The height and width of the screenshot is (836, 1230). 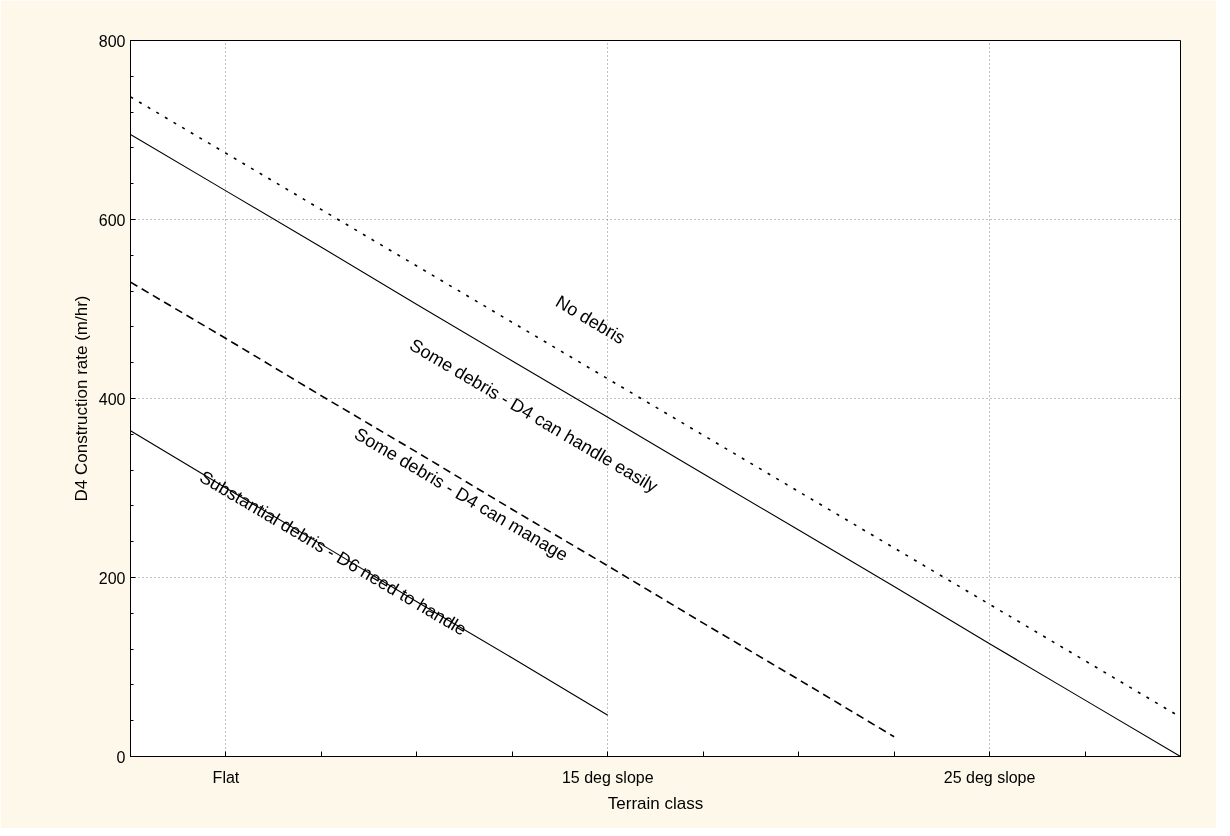 What do you see at coordinates (989, 777) in the screenshot?
I see `x-tick-label: 25 deg slope` at bounding box center [989, 777].